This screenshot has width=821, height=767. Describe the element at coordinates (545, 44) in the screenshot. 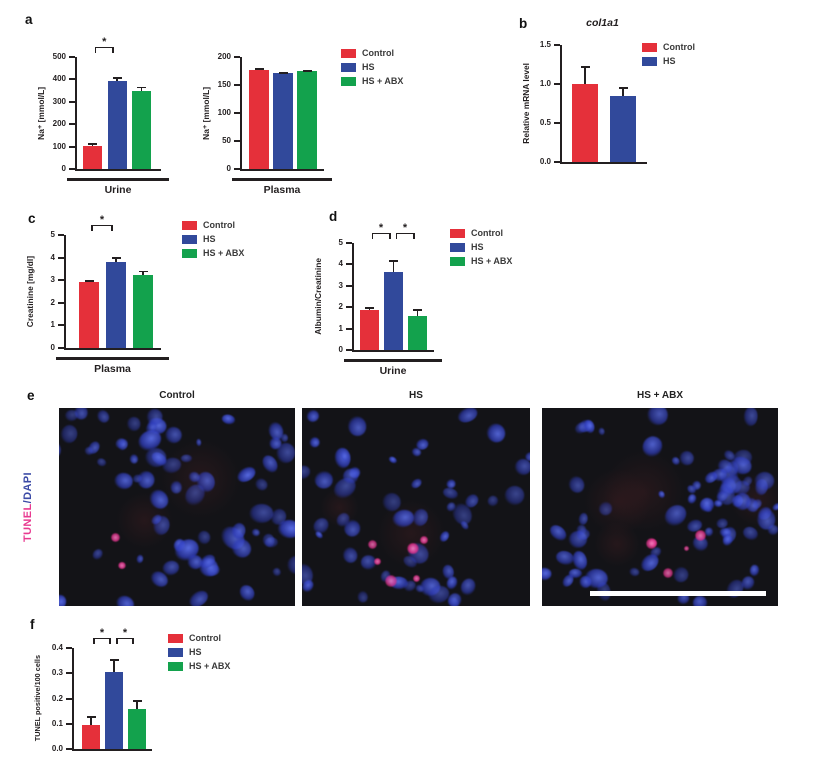

I see `axis-tick-label: 1.5` at that location.